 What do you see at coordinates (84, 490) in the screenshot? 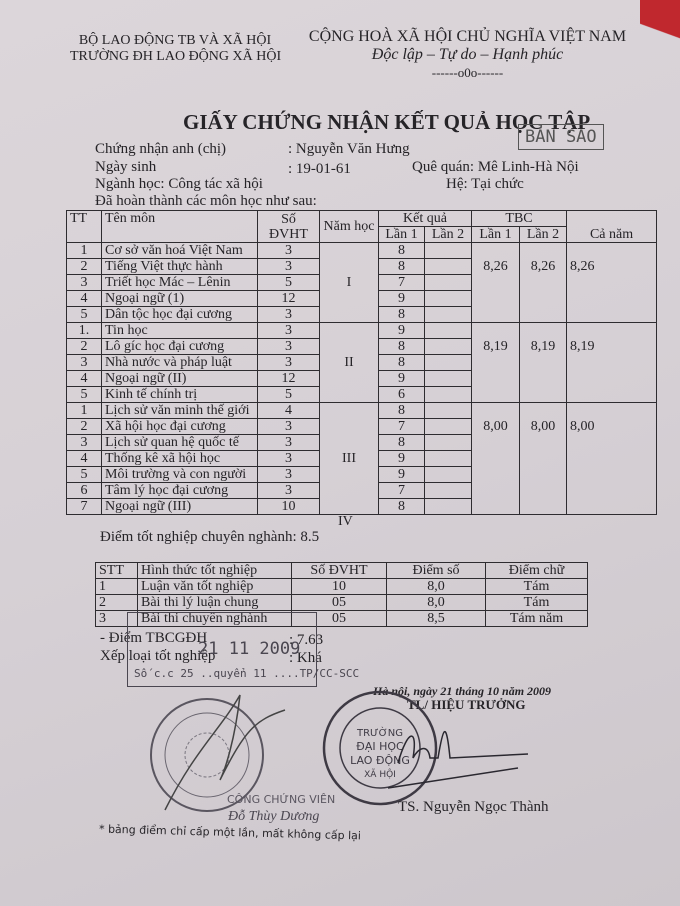
I see `course-index: 6` at bounding box center [84, 490].